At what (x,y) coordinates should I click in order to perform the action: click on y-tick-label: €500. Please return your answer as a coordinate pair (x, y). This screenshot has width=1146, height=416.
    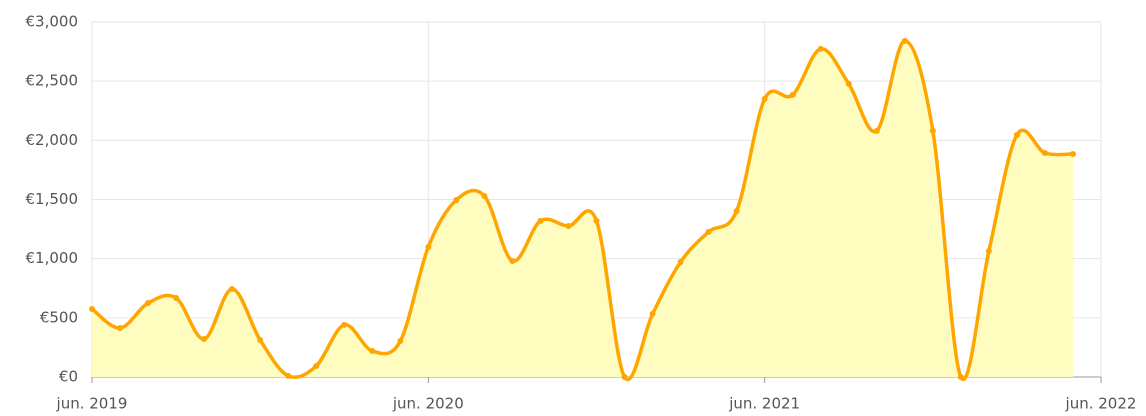
    Looking at the image, I should click on (59, 317).